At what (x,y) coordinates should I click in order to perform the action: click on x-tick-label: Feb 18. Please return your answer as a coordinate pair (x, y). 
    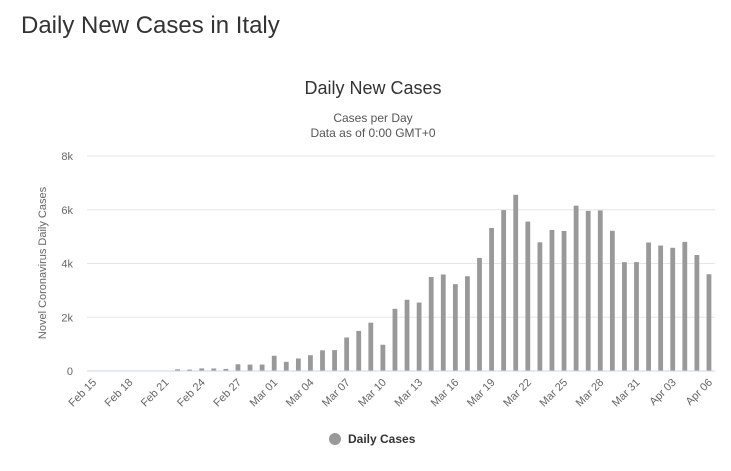
    Looking at the image, I should click on (119, 393).